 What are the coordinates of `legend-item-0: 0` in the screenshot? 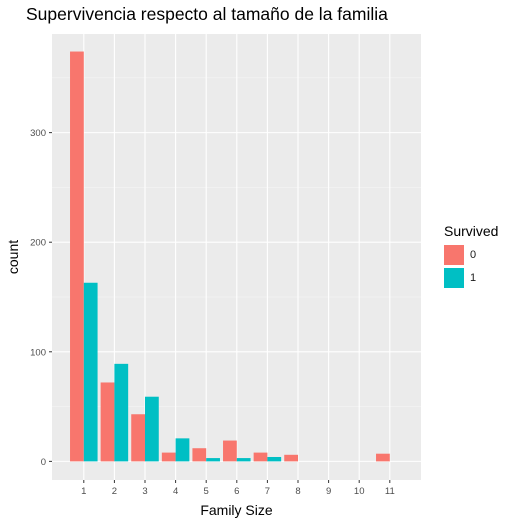 It's located at (471, 254).